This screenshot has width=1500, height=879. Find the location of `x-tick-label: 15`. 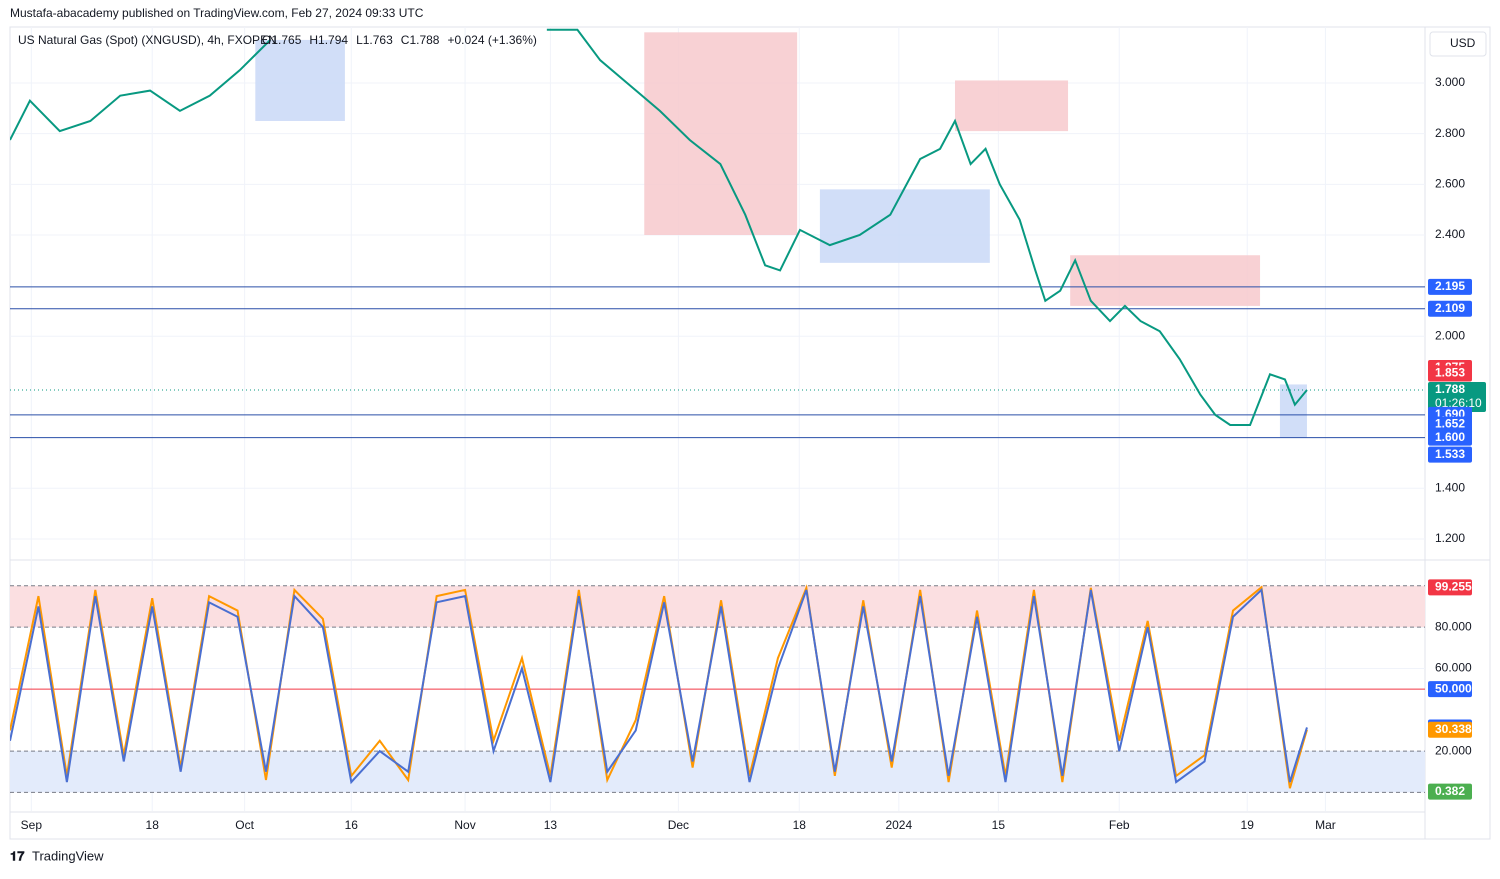

x-tick-label: 15 is located at coordinates (999, 825).